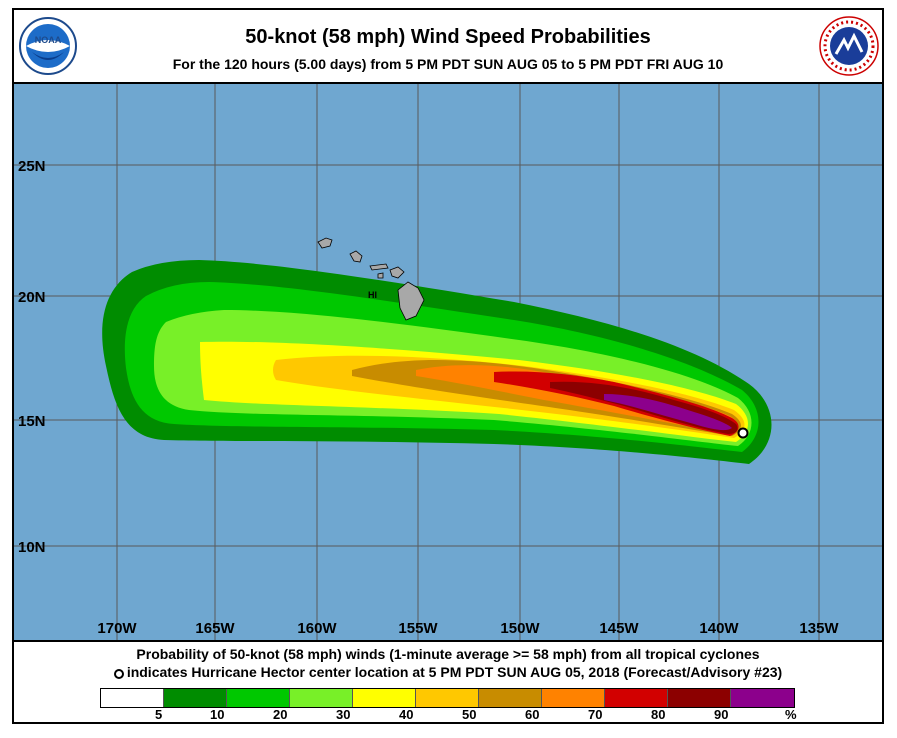 The width and height of the screenshot is (897, 738). Describe the element at coordinates (217, 714) in the screenshot. I see `legend-label: 10` at that location.